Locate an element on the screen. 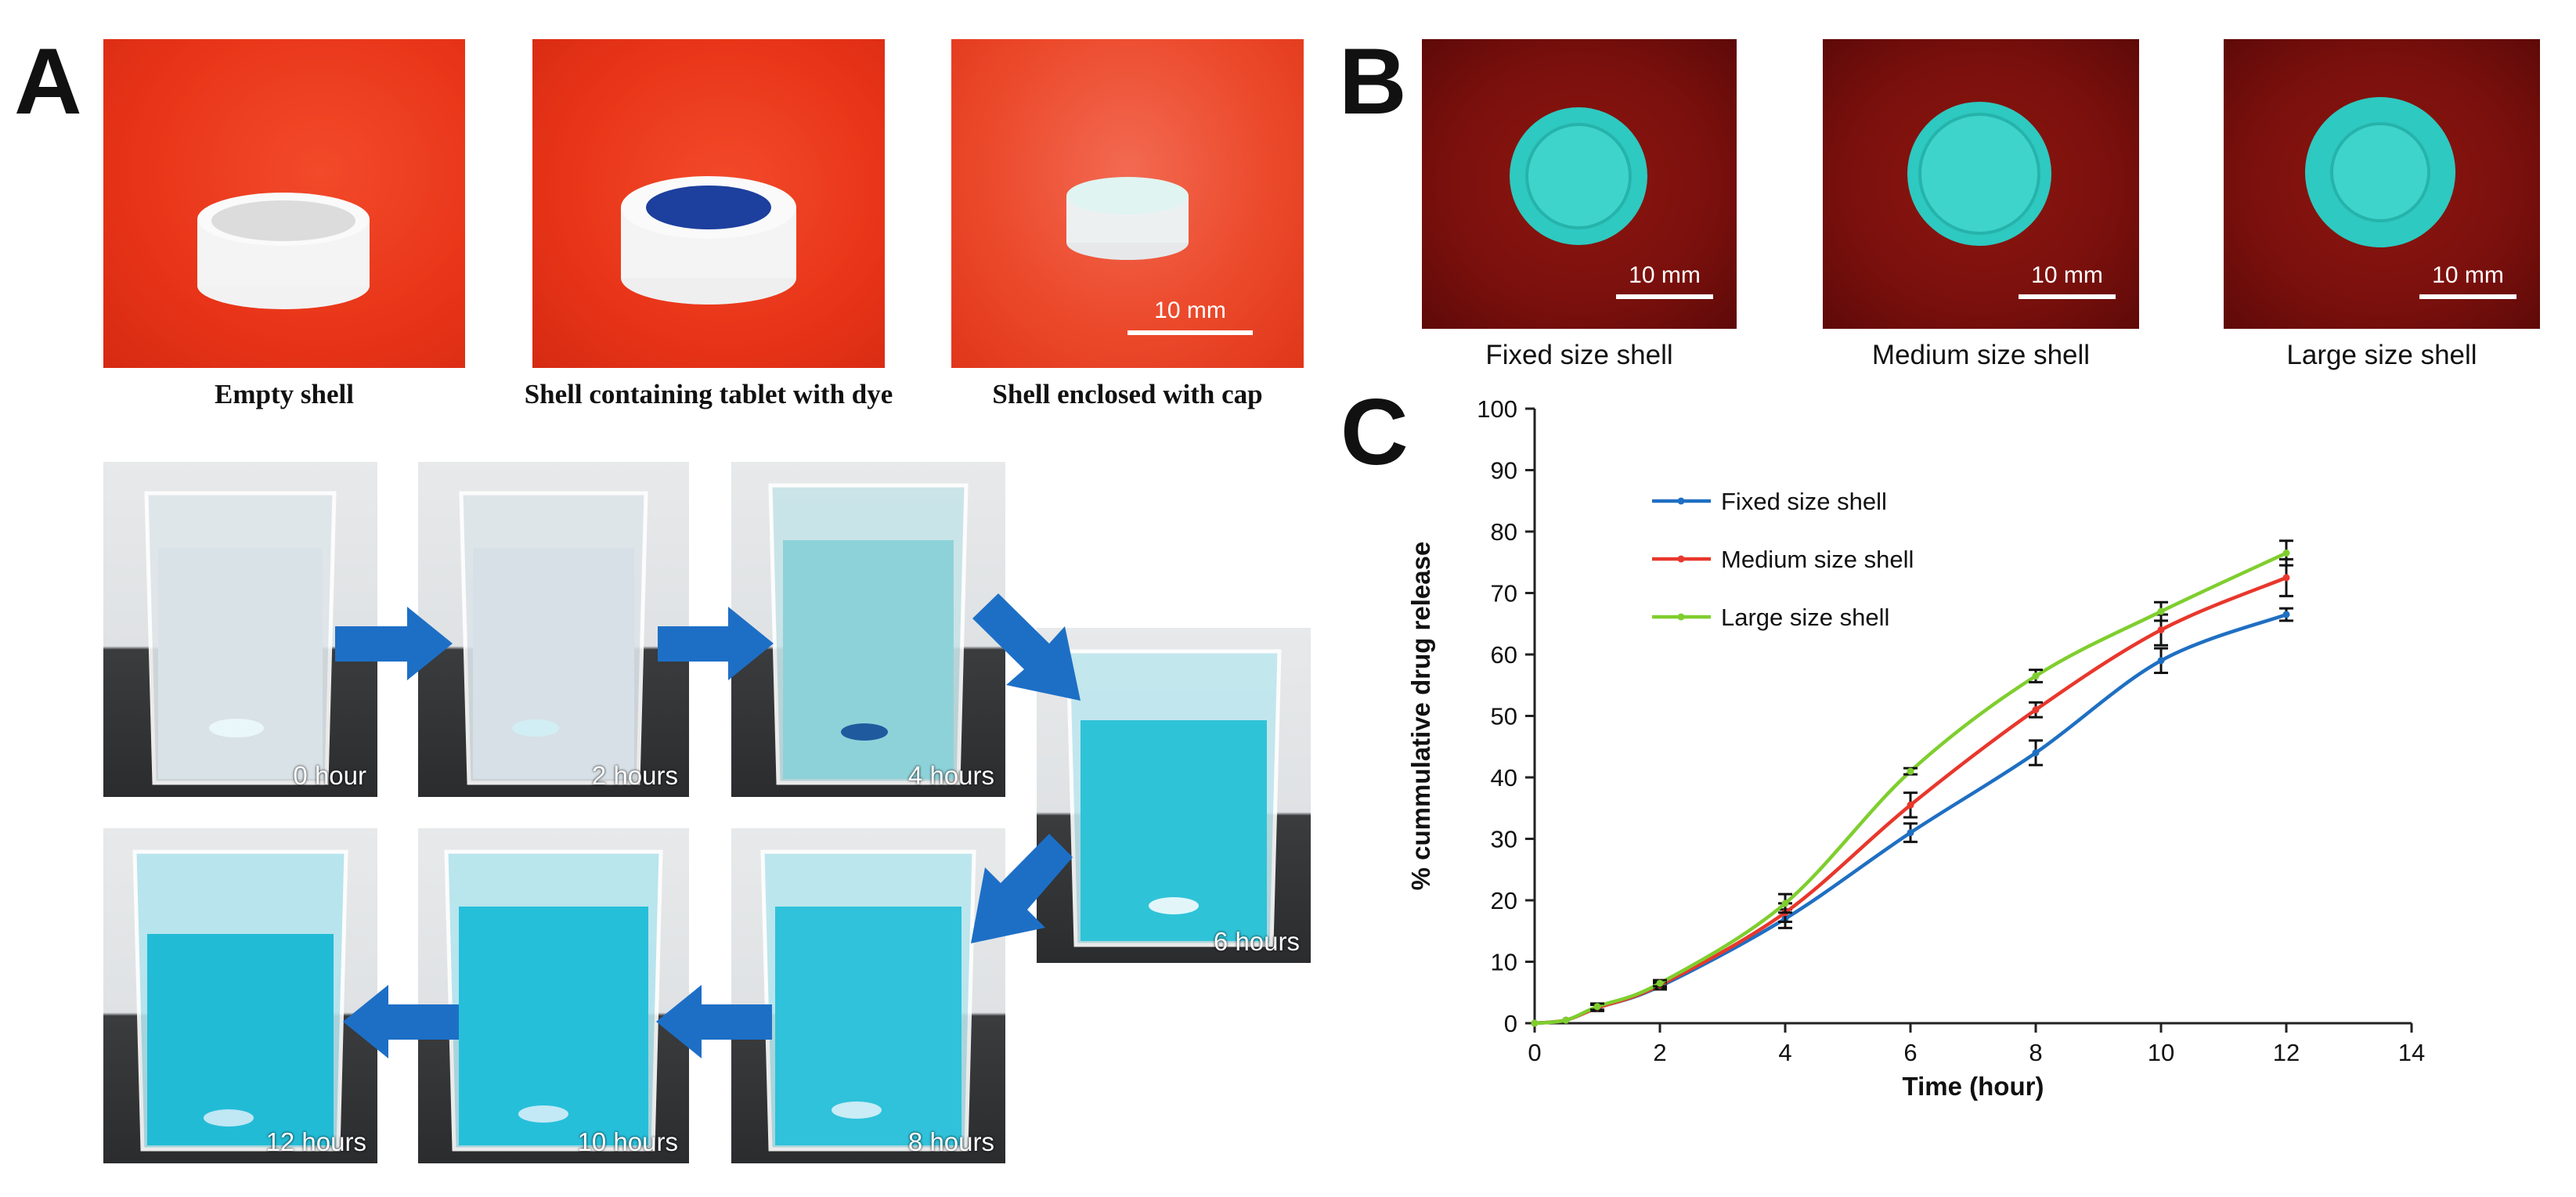  y-tick-label: 0 is located at coordinates (1510, 1023).